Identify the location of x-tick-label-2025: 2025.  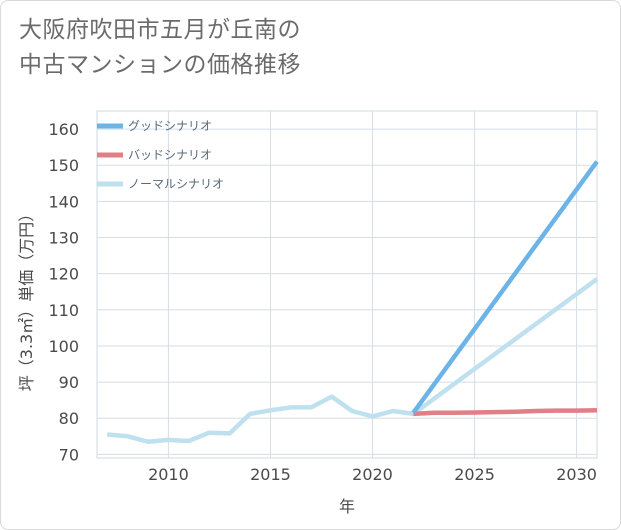
(474, 474).